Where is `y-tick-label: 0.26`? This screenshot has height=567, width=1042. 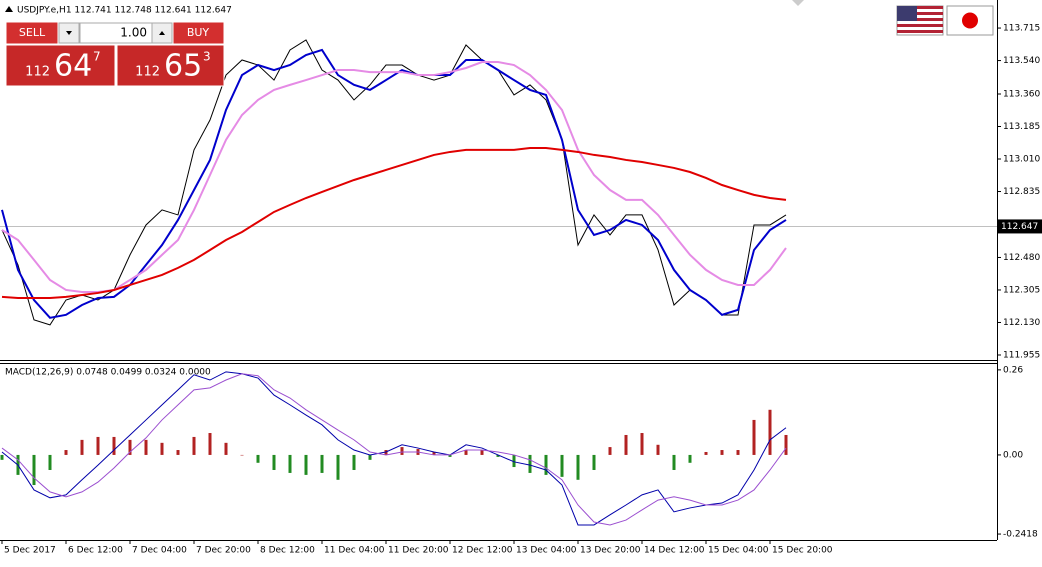
y-tick-label: 0.26 is located at coordinates (1013, 370).